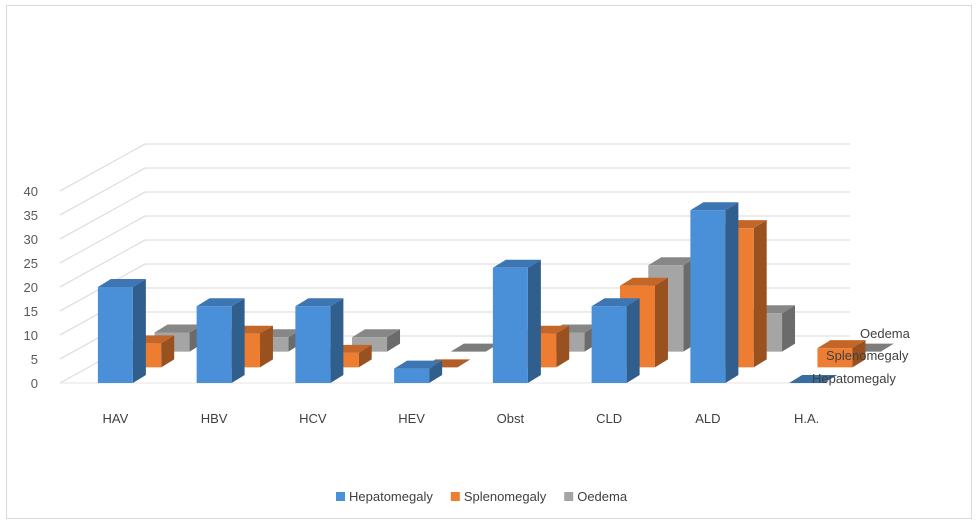  Describe the element at coordinates (609, 418) in the screenshot. I see `x-category-label: CLD` at that location.